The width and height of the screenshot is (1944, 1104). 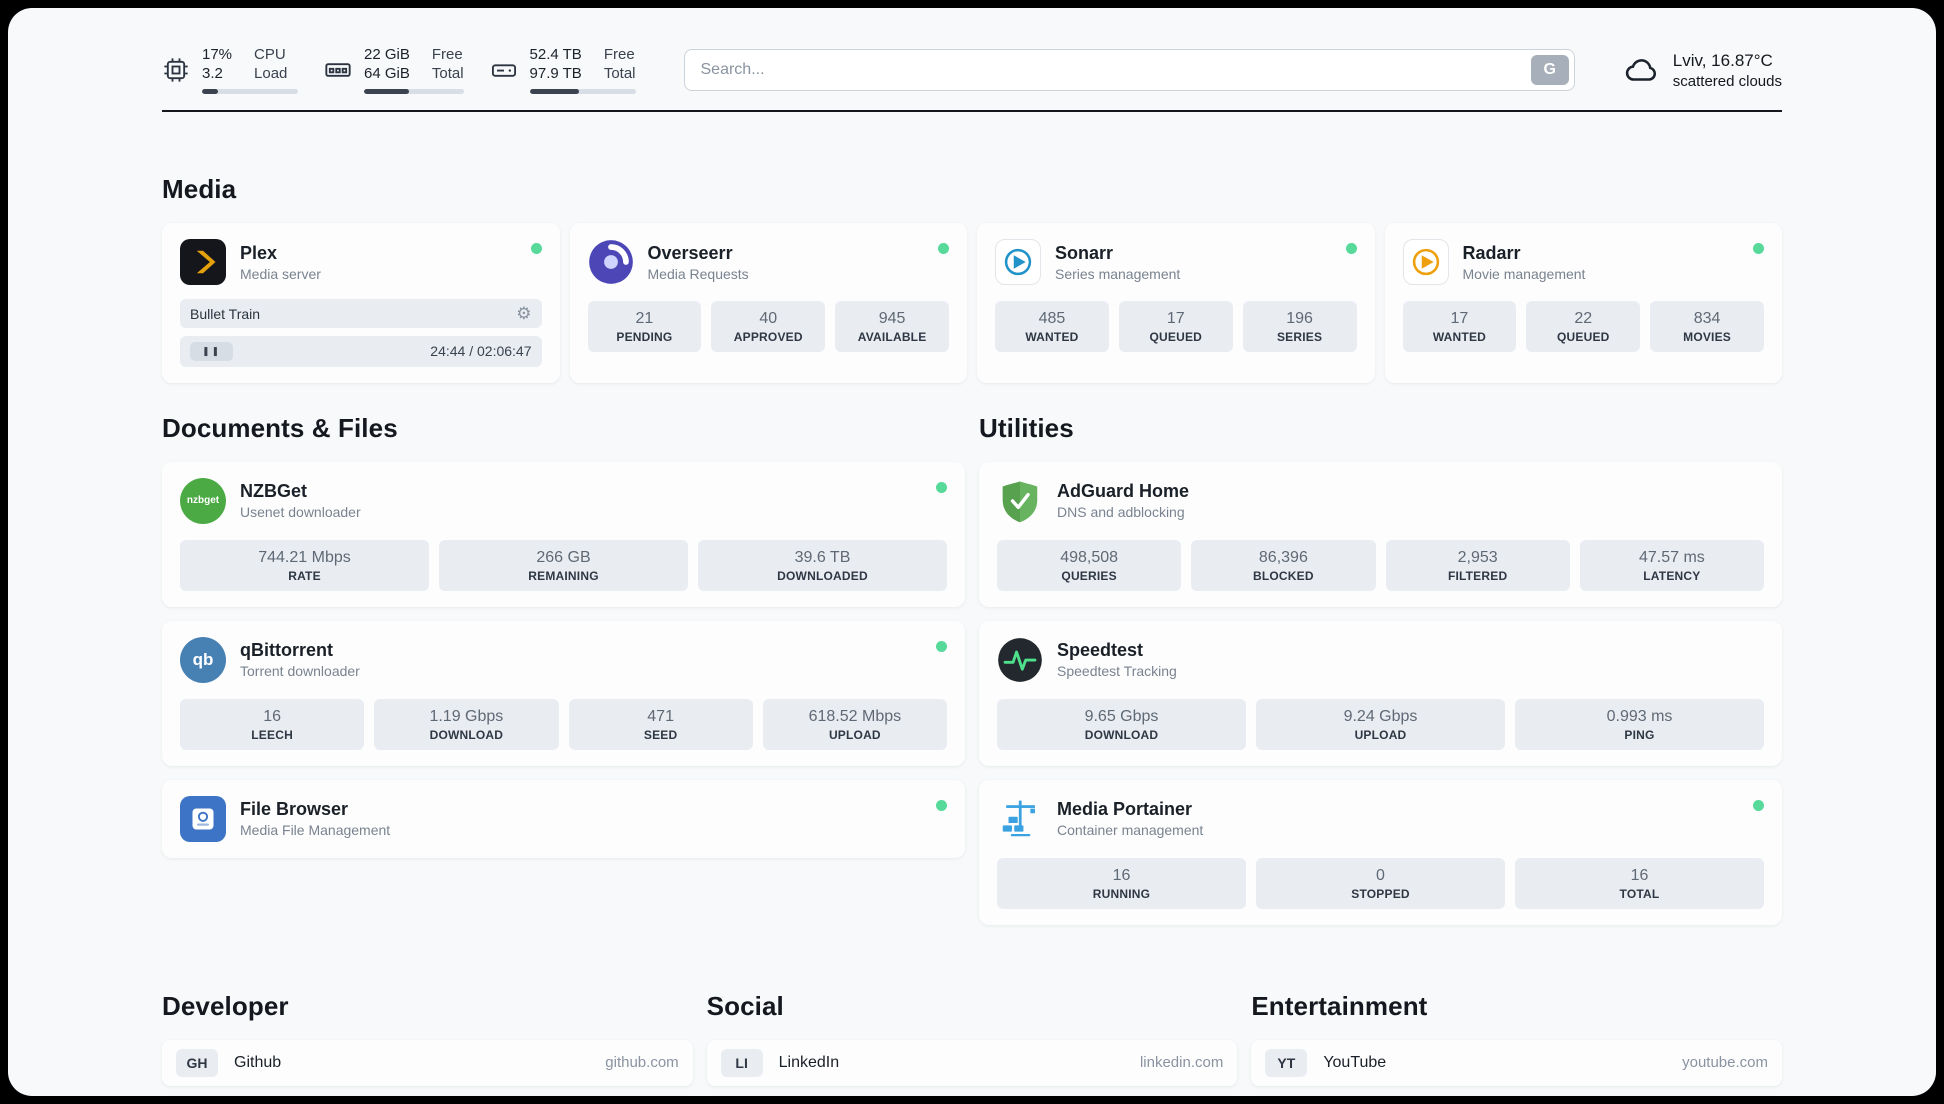 I want to click on stat-value: 22, so click(x=1583, y=318).